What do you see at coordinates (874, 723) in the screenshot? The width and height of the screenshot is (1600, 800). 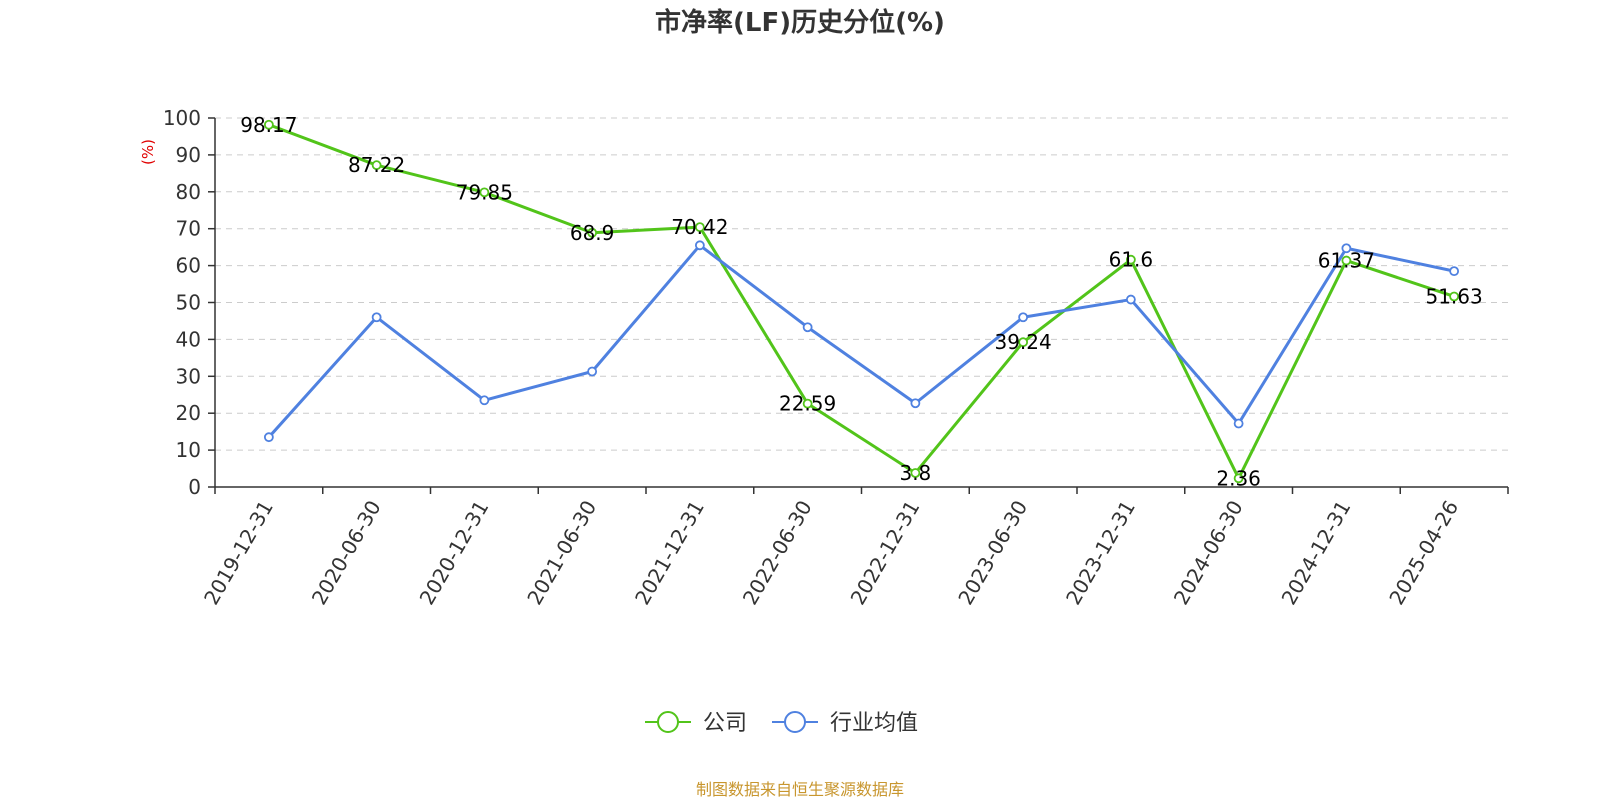 I see `legend-label: 行业均值` at bounding box center [874, 723].